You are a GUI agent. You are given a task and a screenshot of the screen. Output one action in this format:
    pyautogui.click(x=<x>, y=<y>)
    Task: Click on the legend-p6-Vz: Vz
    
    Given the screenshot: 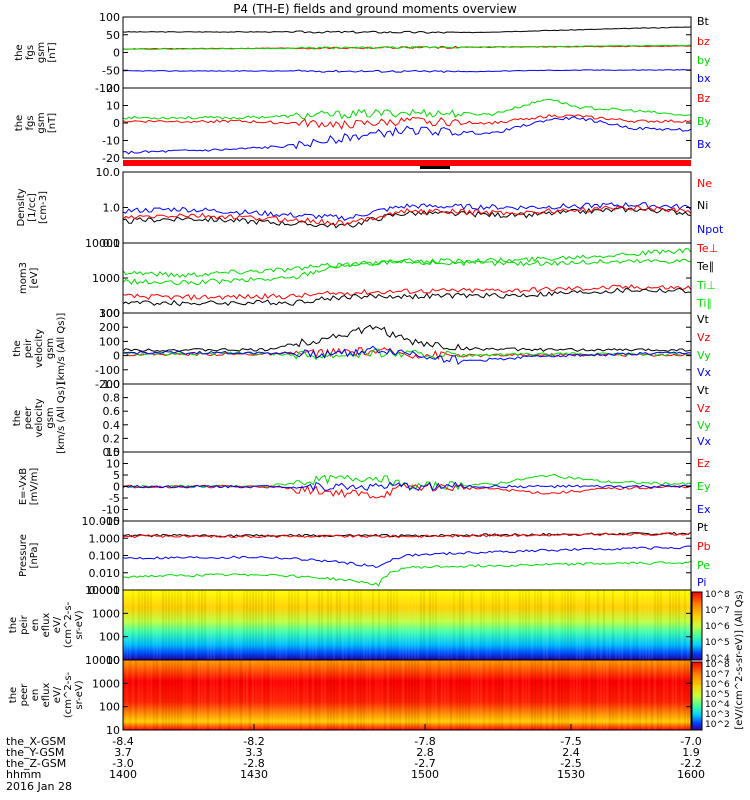 What is the action you would take?
    pyautogui.click(x=704, y=408)
    